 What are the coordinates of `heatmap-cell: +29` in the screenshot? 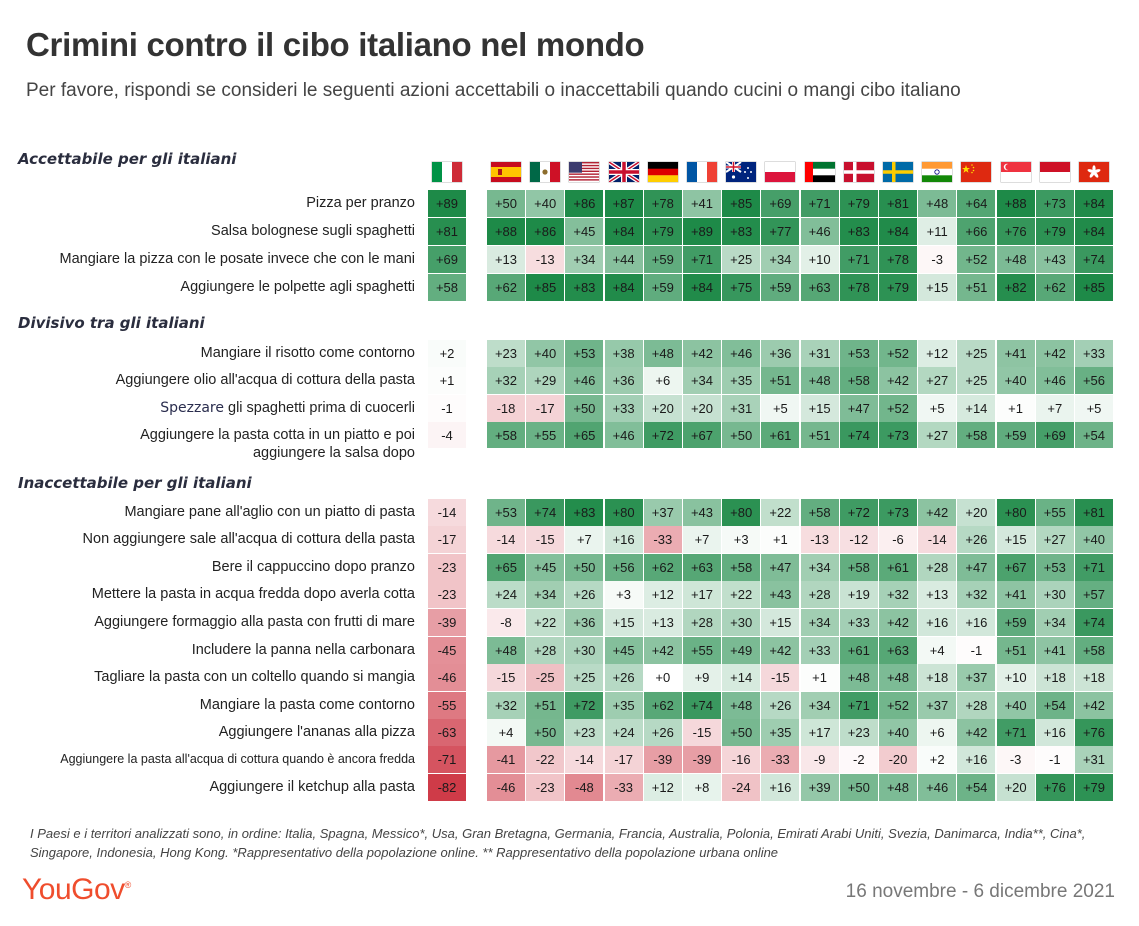 It's located at (545, 380).